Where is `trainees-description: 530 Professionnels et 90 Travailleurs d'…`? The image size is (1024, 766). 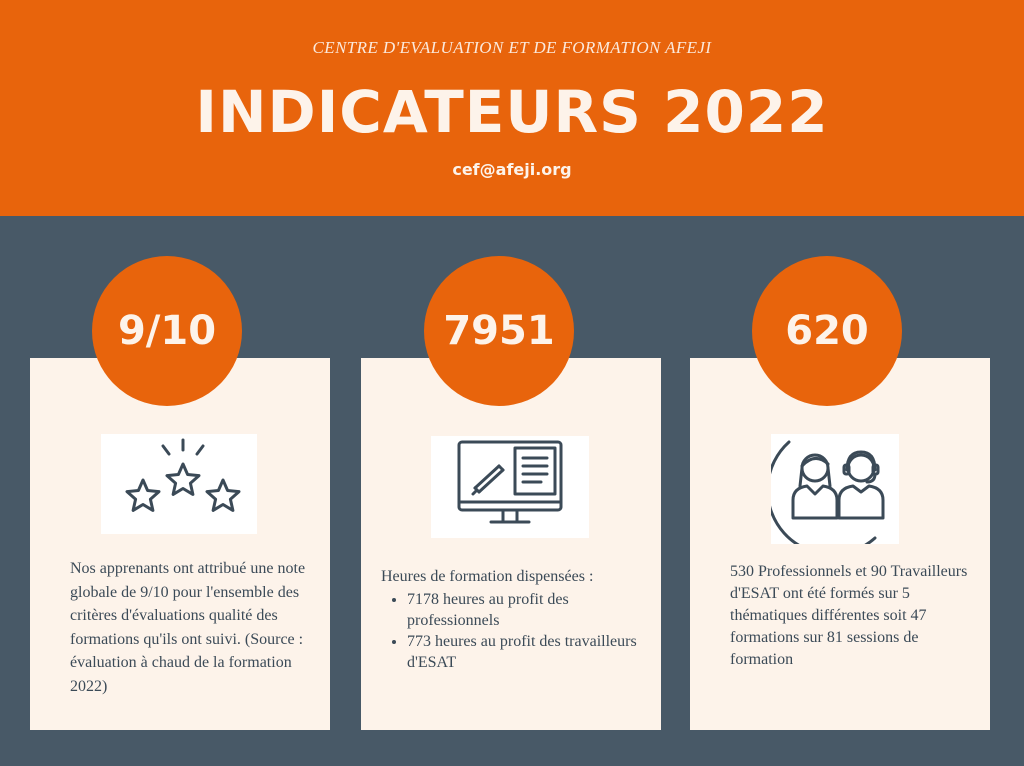
trainees-description: 530 Professionnels et 90 Travailleurs d'… is located at coordinates (849, 615).